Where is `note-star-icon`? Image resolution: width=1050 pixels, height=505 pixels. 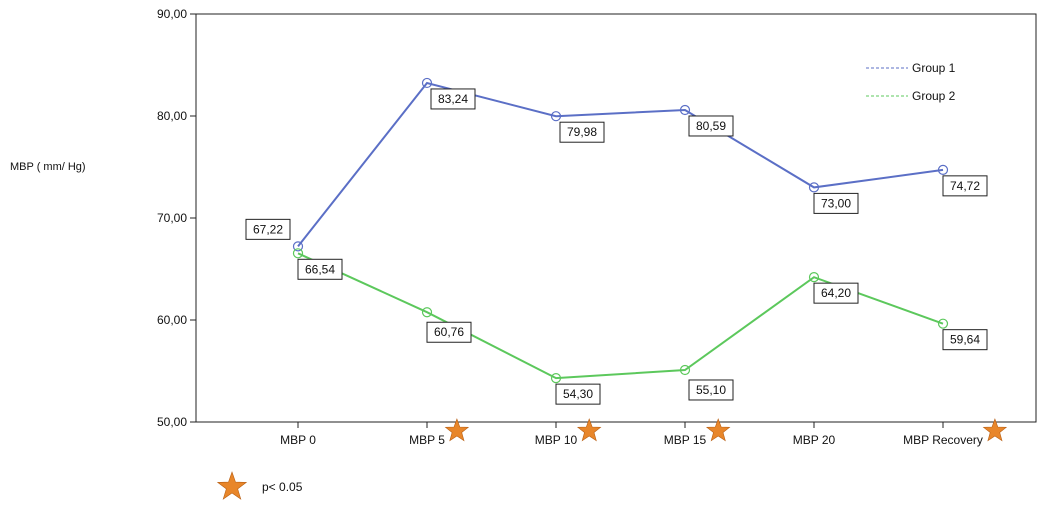 note-star-icon is located at coordinates (232, 485).